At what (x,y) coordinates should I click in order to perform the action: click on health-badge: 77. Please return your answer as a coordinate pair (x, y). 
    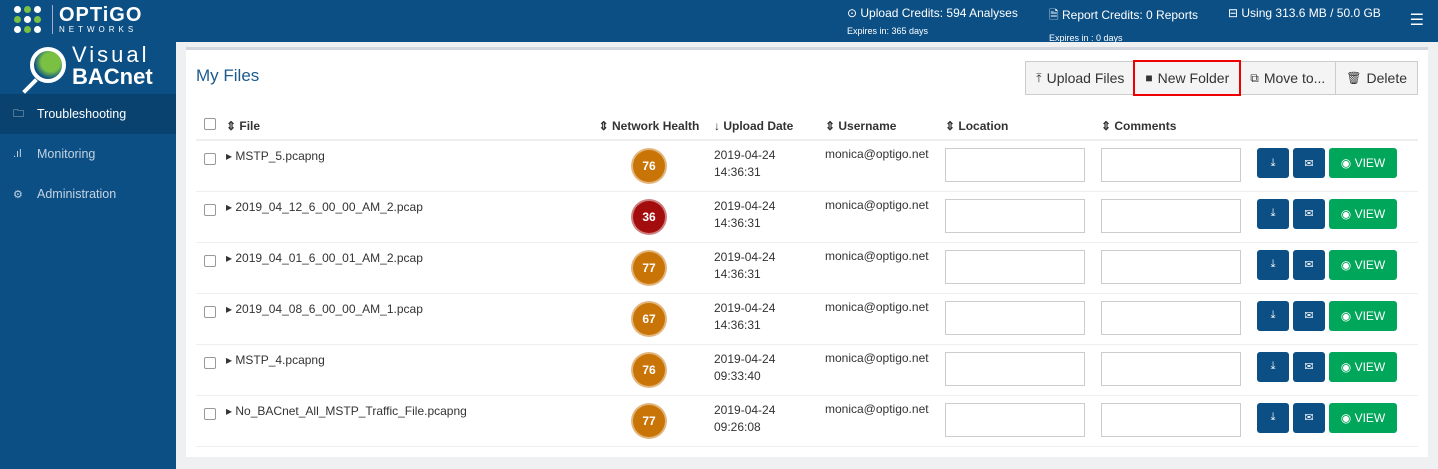
    Looking at the image, I should click on (649, 267).